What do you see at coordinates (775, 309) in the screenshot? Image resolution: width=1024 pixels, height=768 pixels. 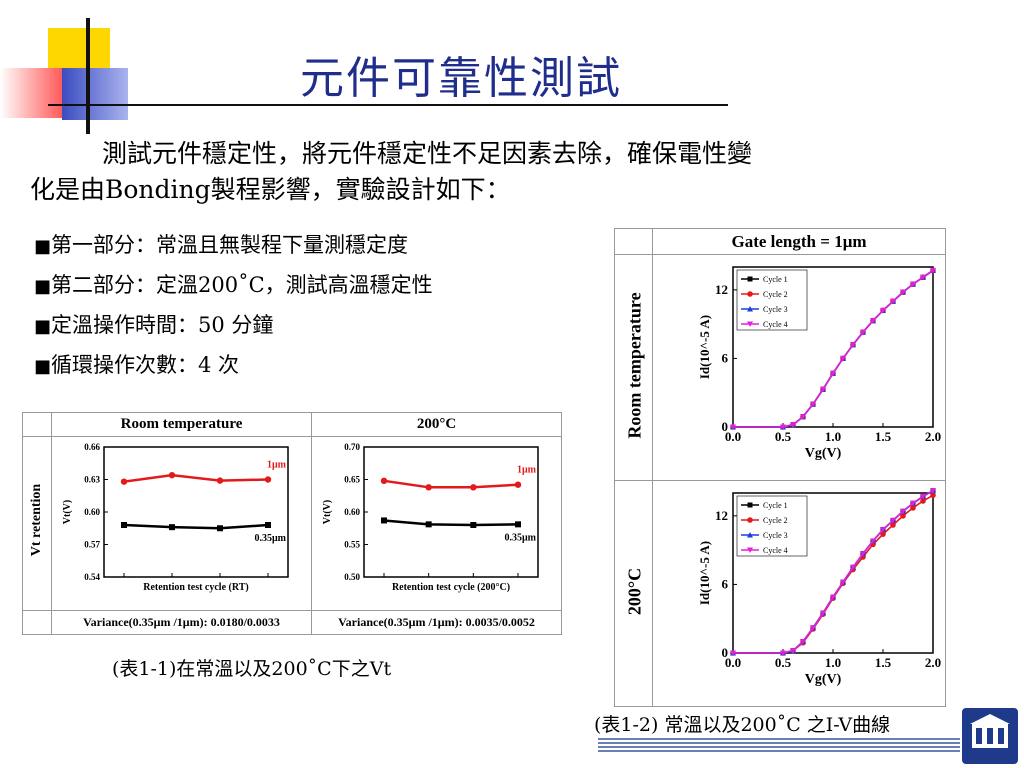 I see `legend-label: Cycle 3` at bounding box center [775, 309].